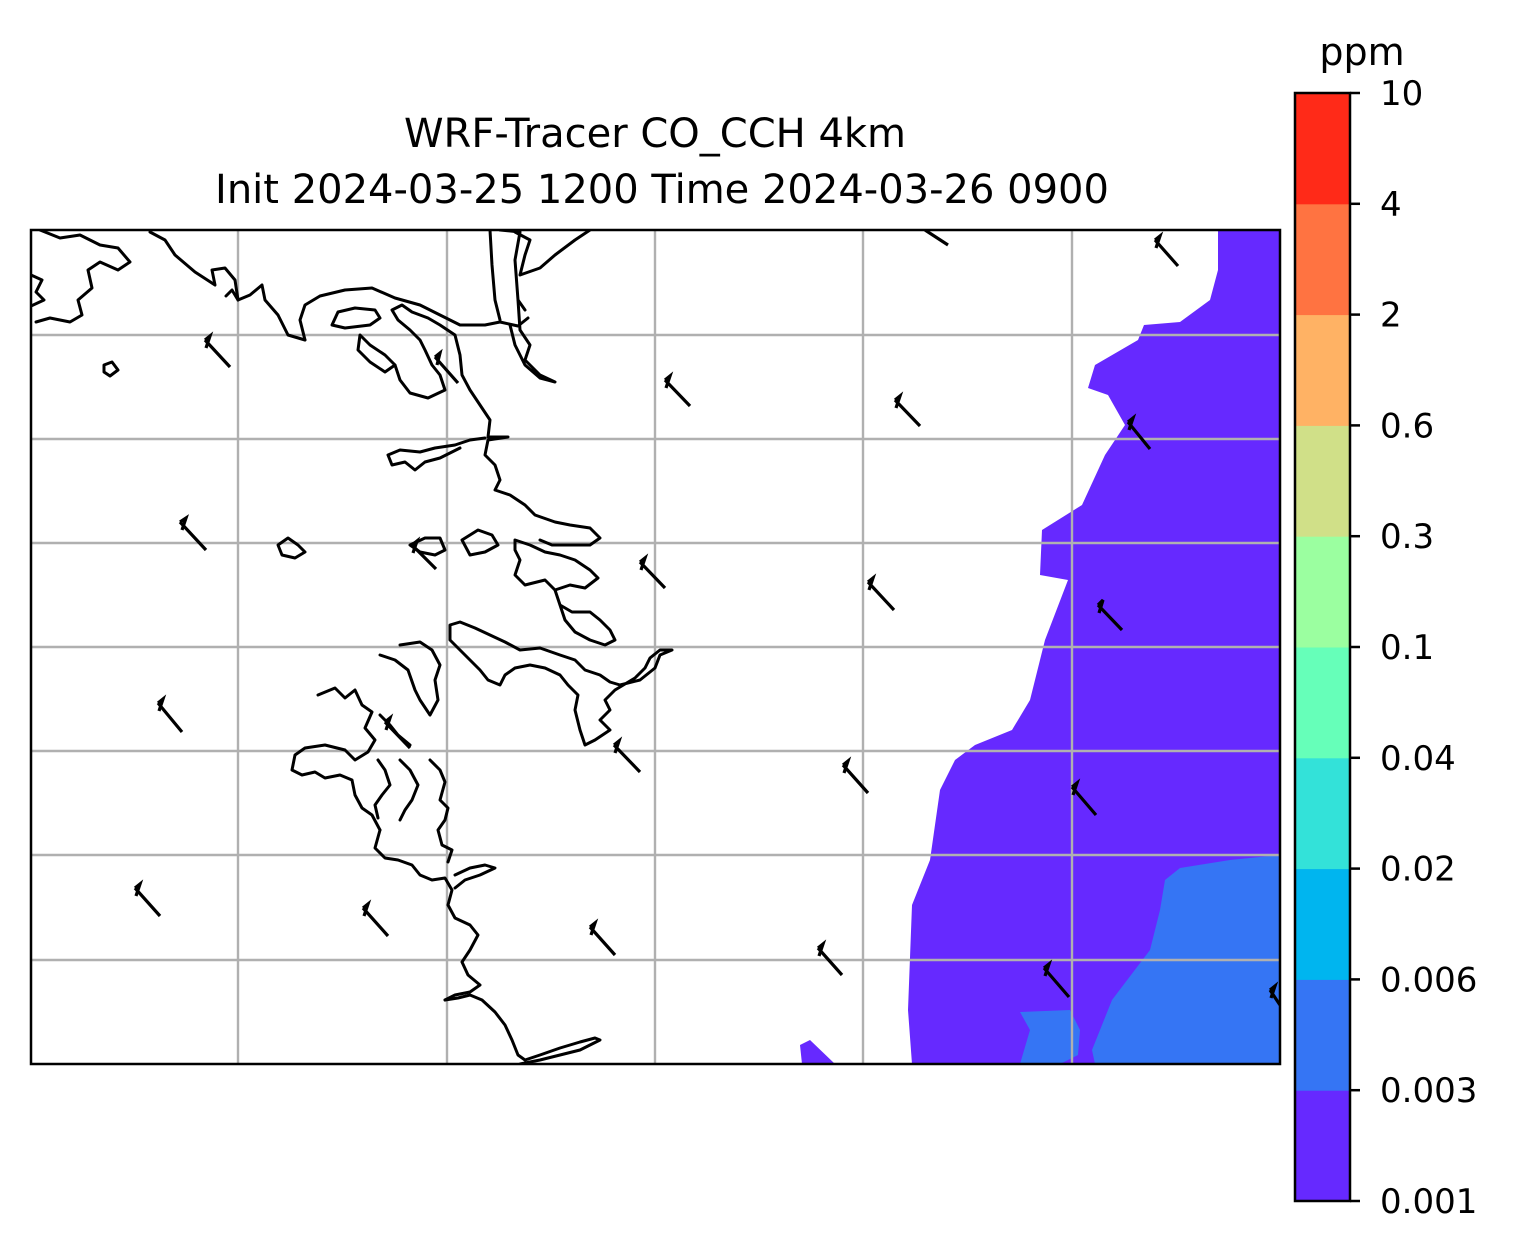 Image resolution: width=1528 pixels, height=1256 pixels. Describe the element at coordinates (1407, 426) in the screenshot. I see `colorbar-tick-label: 0.6` at that location.